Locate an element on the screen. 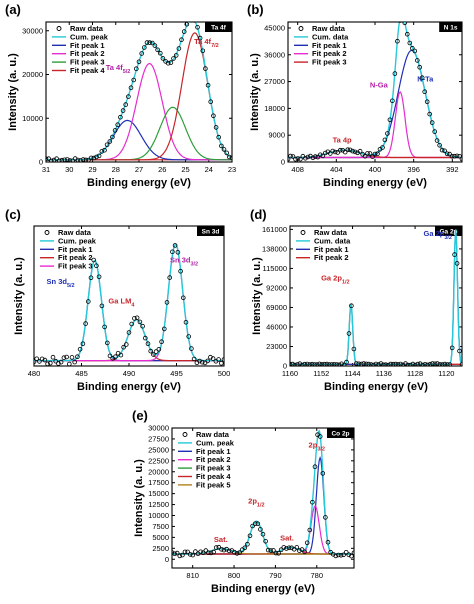  peak-annotation: Sn 3d3/2 is located at coordinates (184, 262).